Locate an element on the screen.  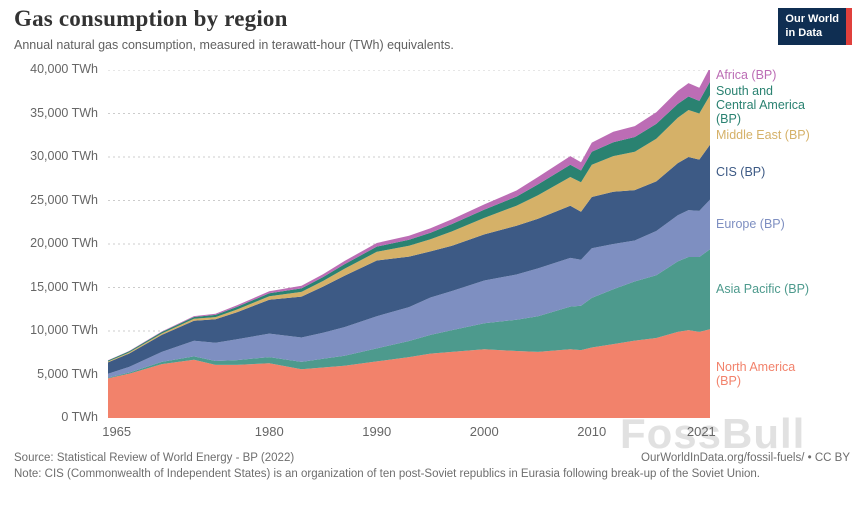
footer-link: OurWorldInData.org/fossil-fuels/ • CC BY is located at coordinates (745, 458).